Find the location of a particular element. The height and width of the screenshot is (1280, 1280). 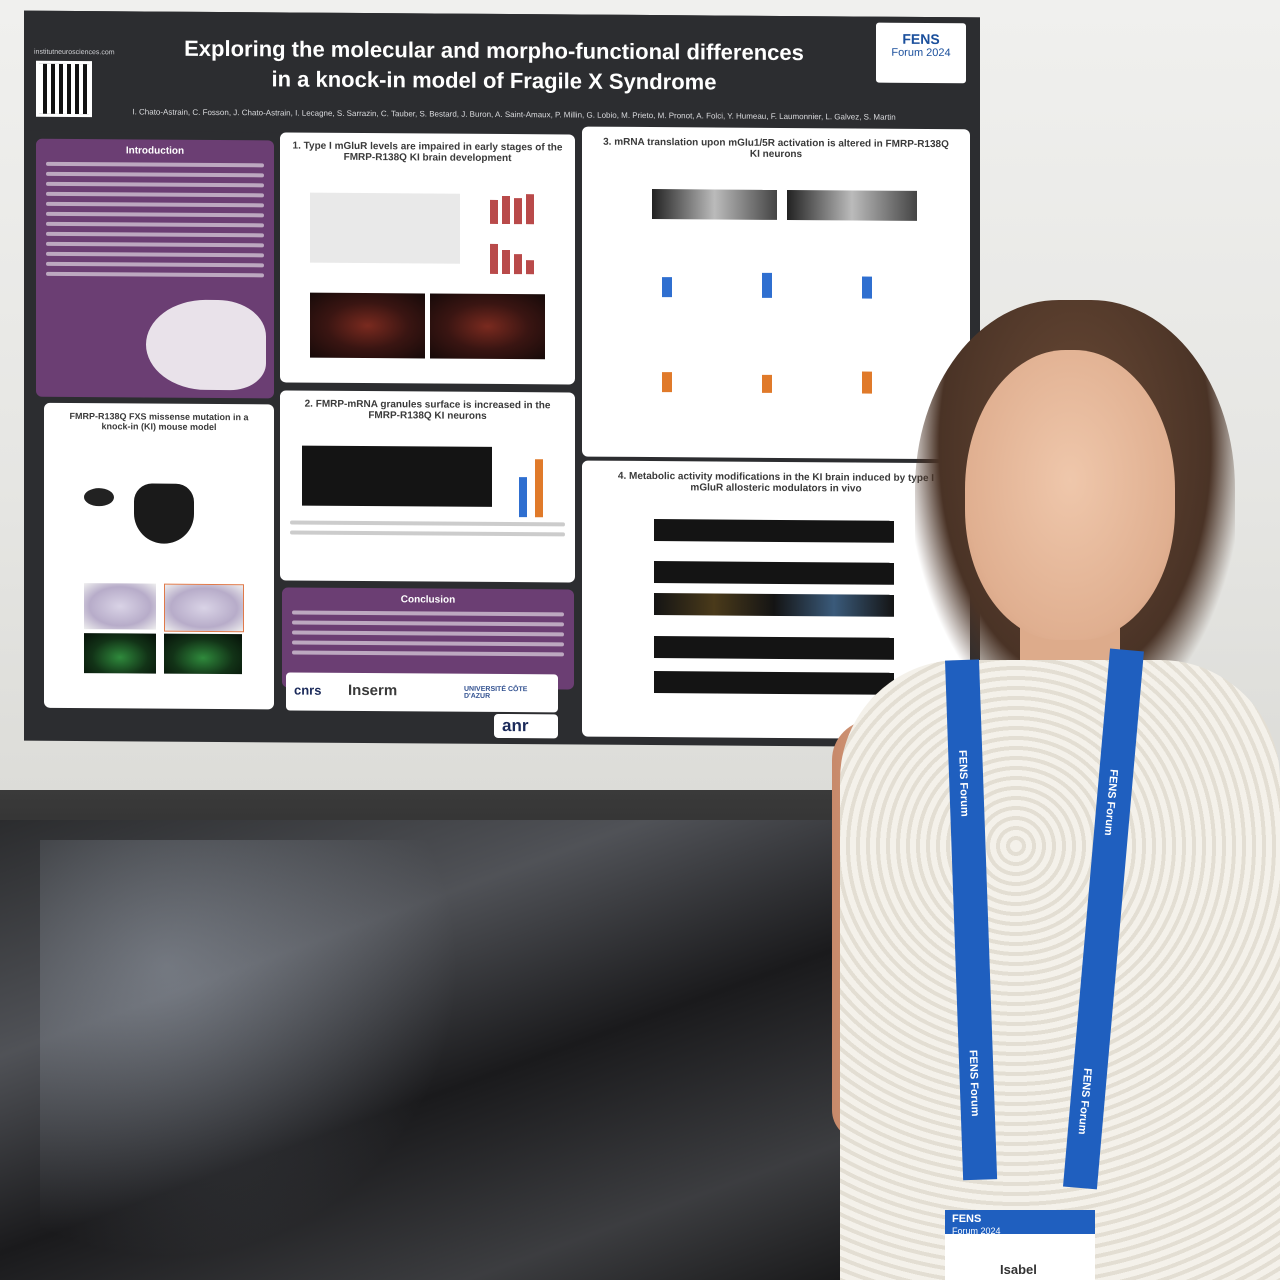

fens-forum-logo: FENS Forum 2024 is located at coordinates (921, 53).